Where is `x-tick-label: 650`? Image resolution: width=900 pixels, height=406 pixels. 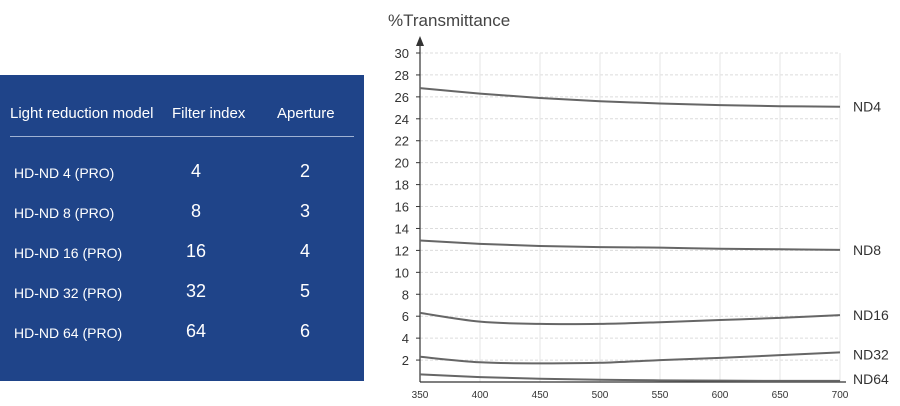
x-tick-label: 650 is located at coordinates (780, 395).